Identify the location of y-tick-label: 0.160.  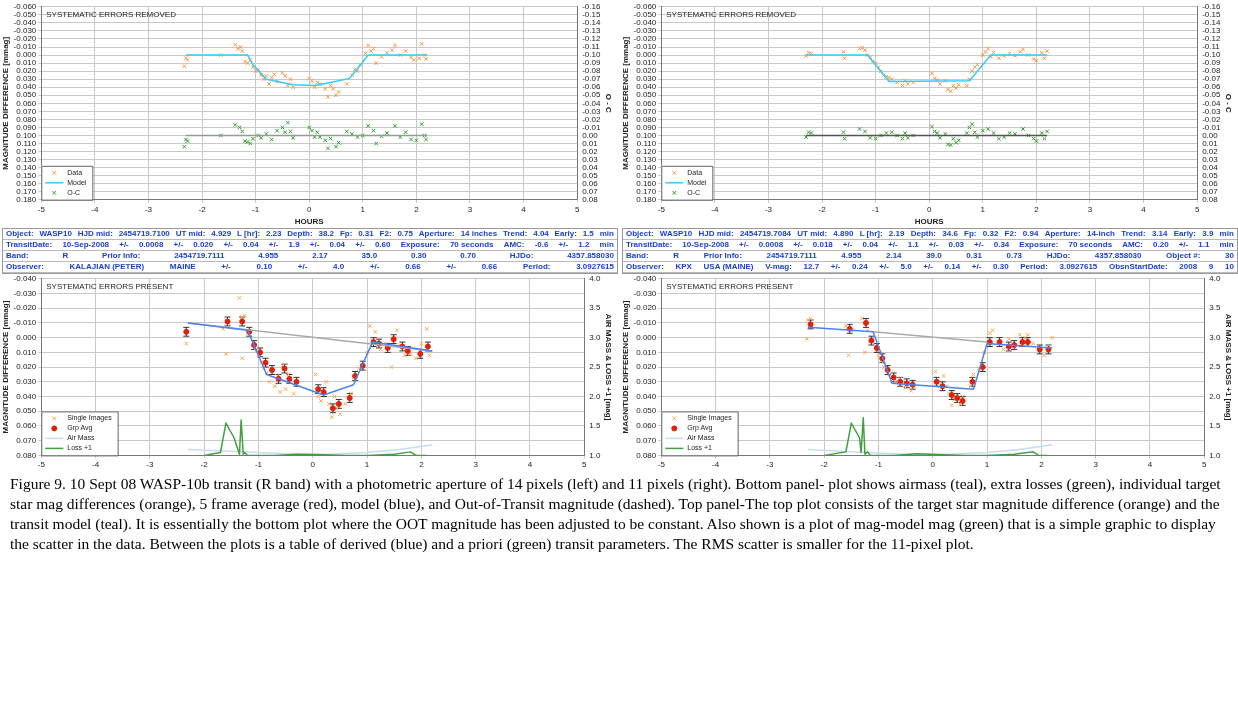
(646, 183).